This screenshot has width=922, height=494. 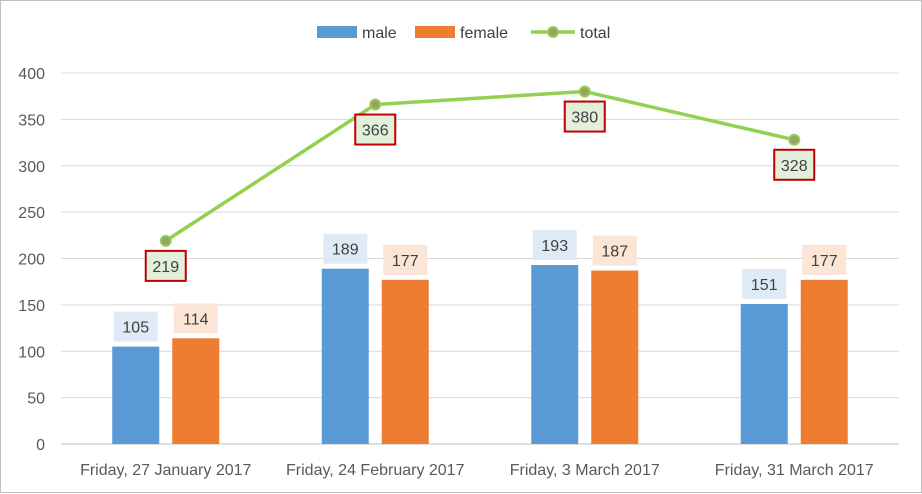 I want to click on data-label-male: 189, so click(x=345, y=250).